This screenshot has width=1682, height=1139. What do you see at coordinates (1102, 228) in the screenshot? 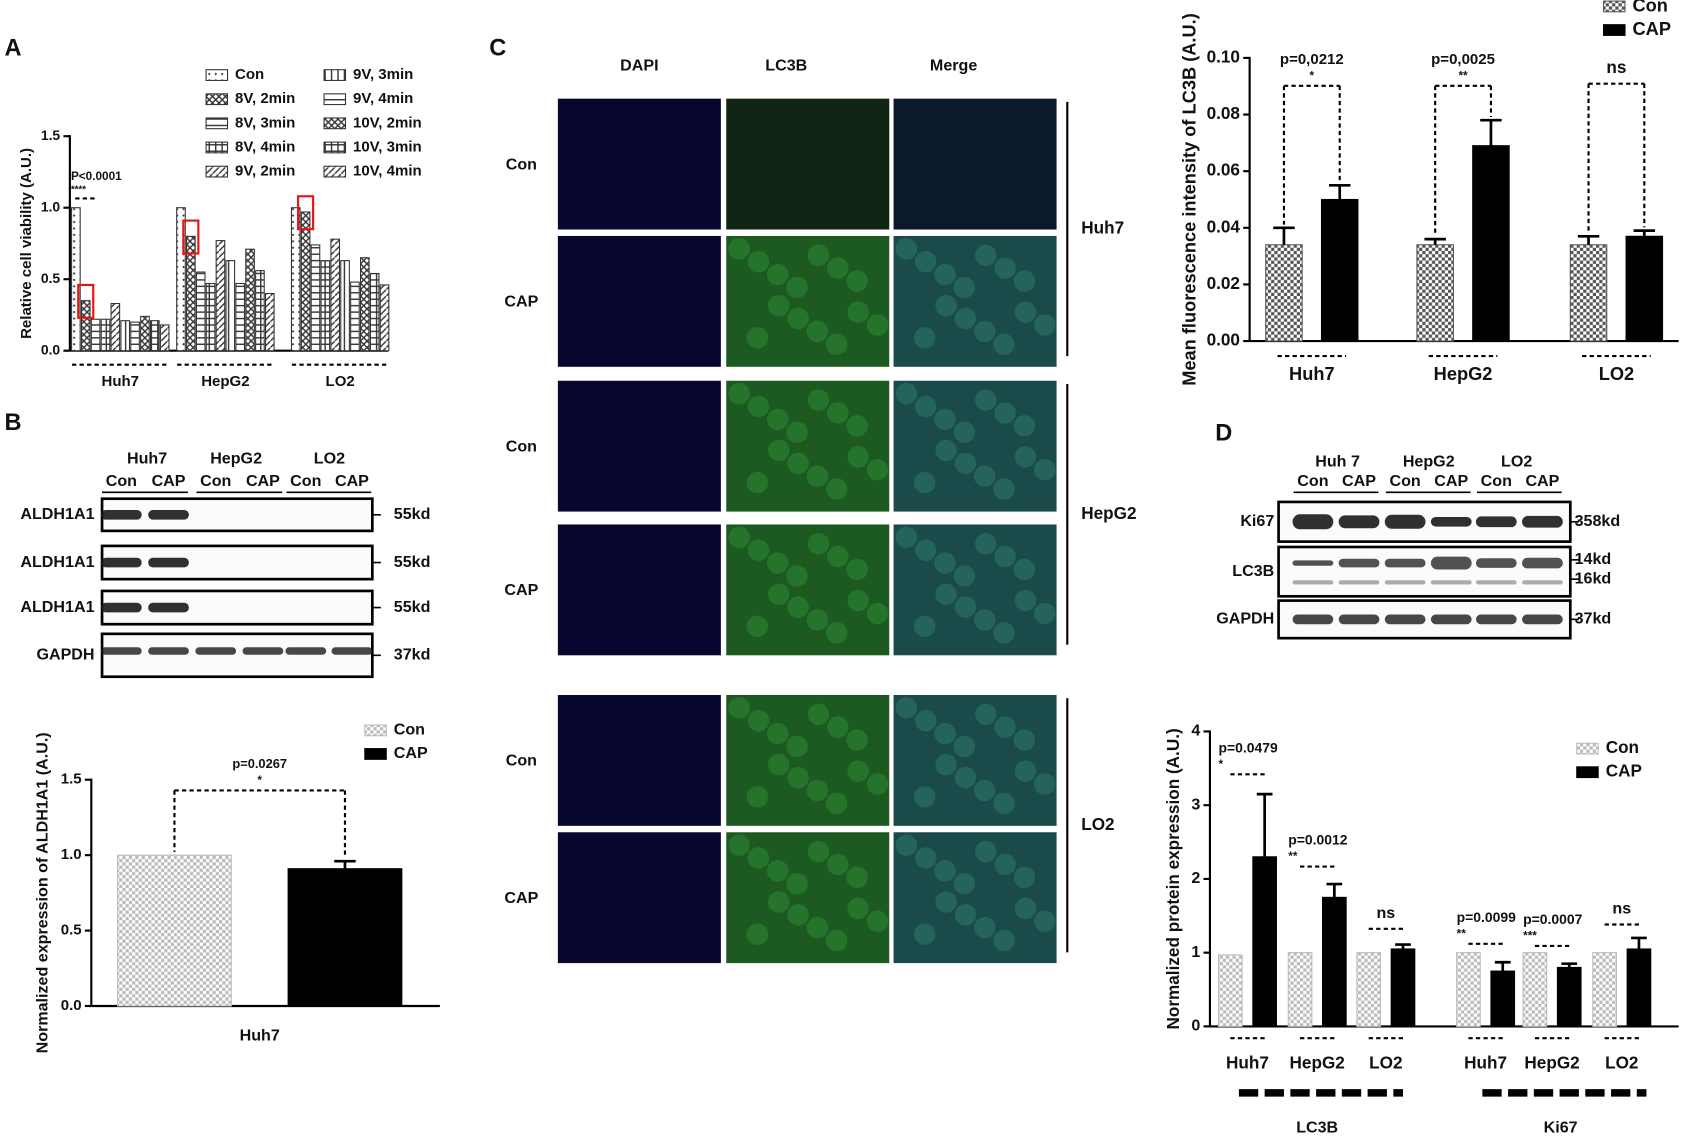
I see `group-label: Huh7` at bounding box center [1102, 228].